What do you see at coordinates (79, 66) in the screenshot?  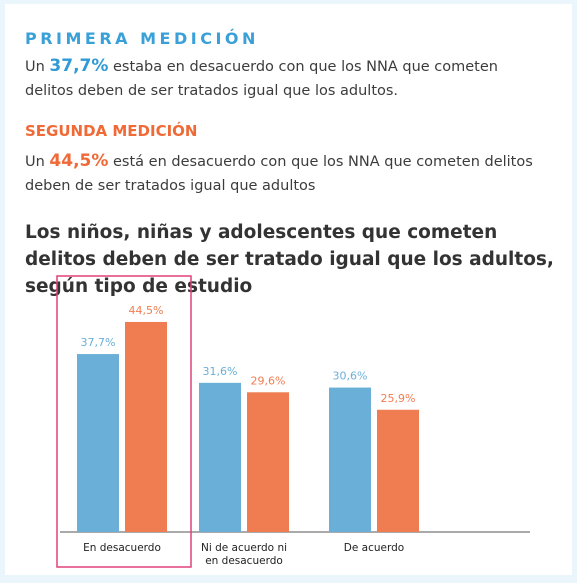 I see `highlight: 37,7%` at bounding box center [79, 66].